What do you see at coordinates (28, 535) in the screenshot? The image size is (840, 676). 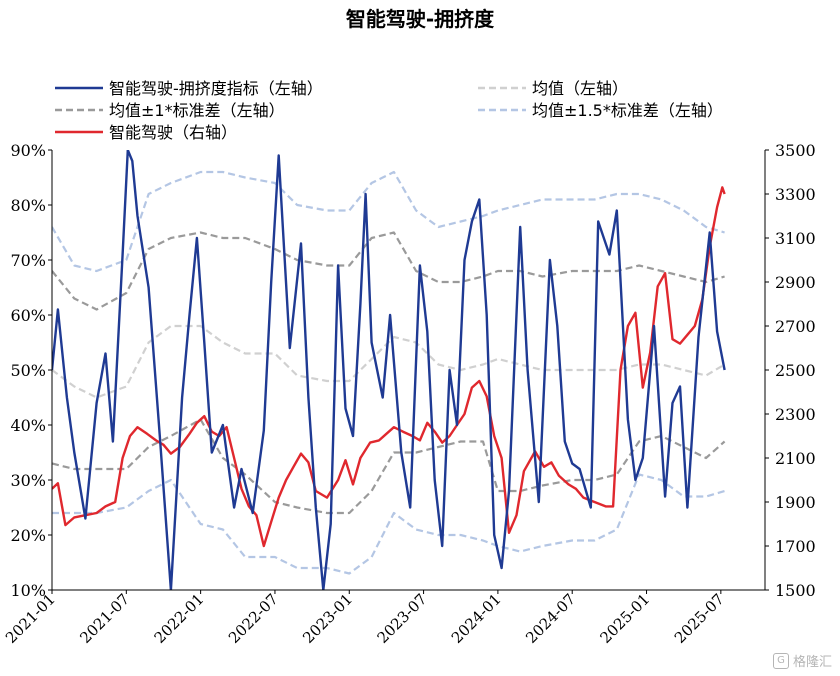 I see `y-left-tick-label: 20%` at bounding box center [28, 535].